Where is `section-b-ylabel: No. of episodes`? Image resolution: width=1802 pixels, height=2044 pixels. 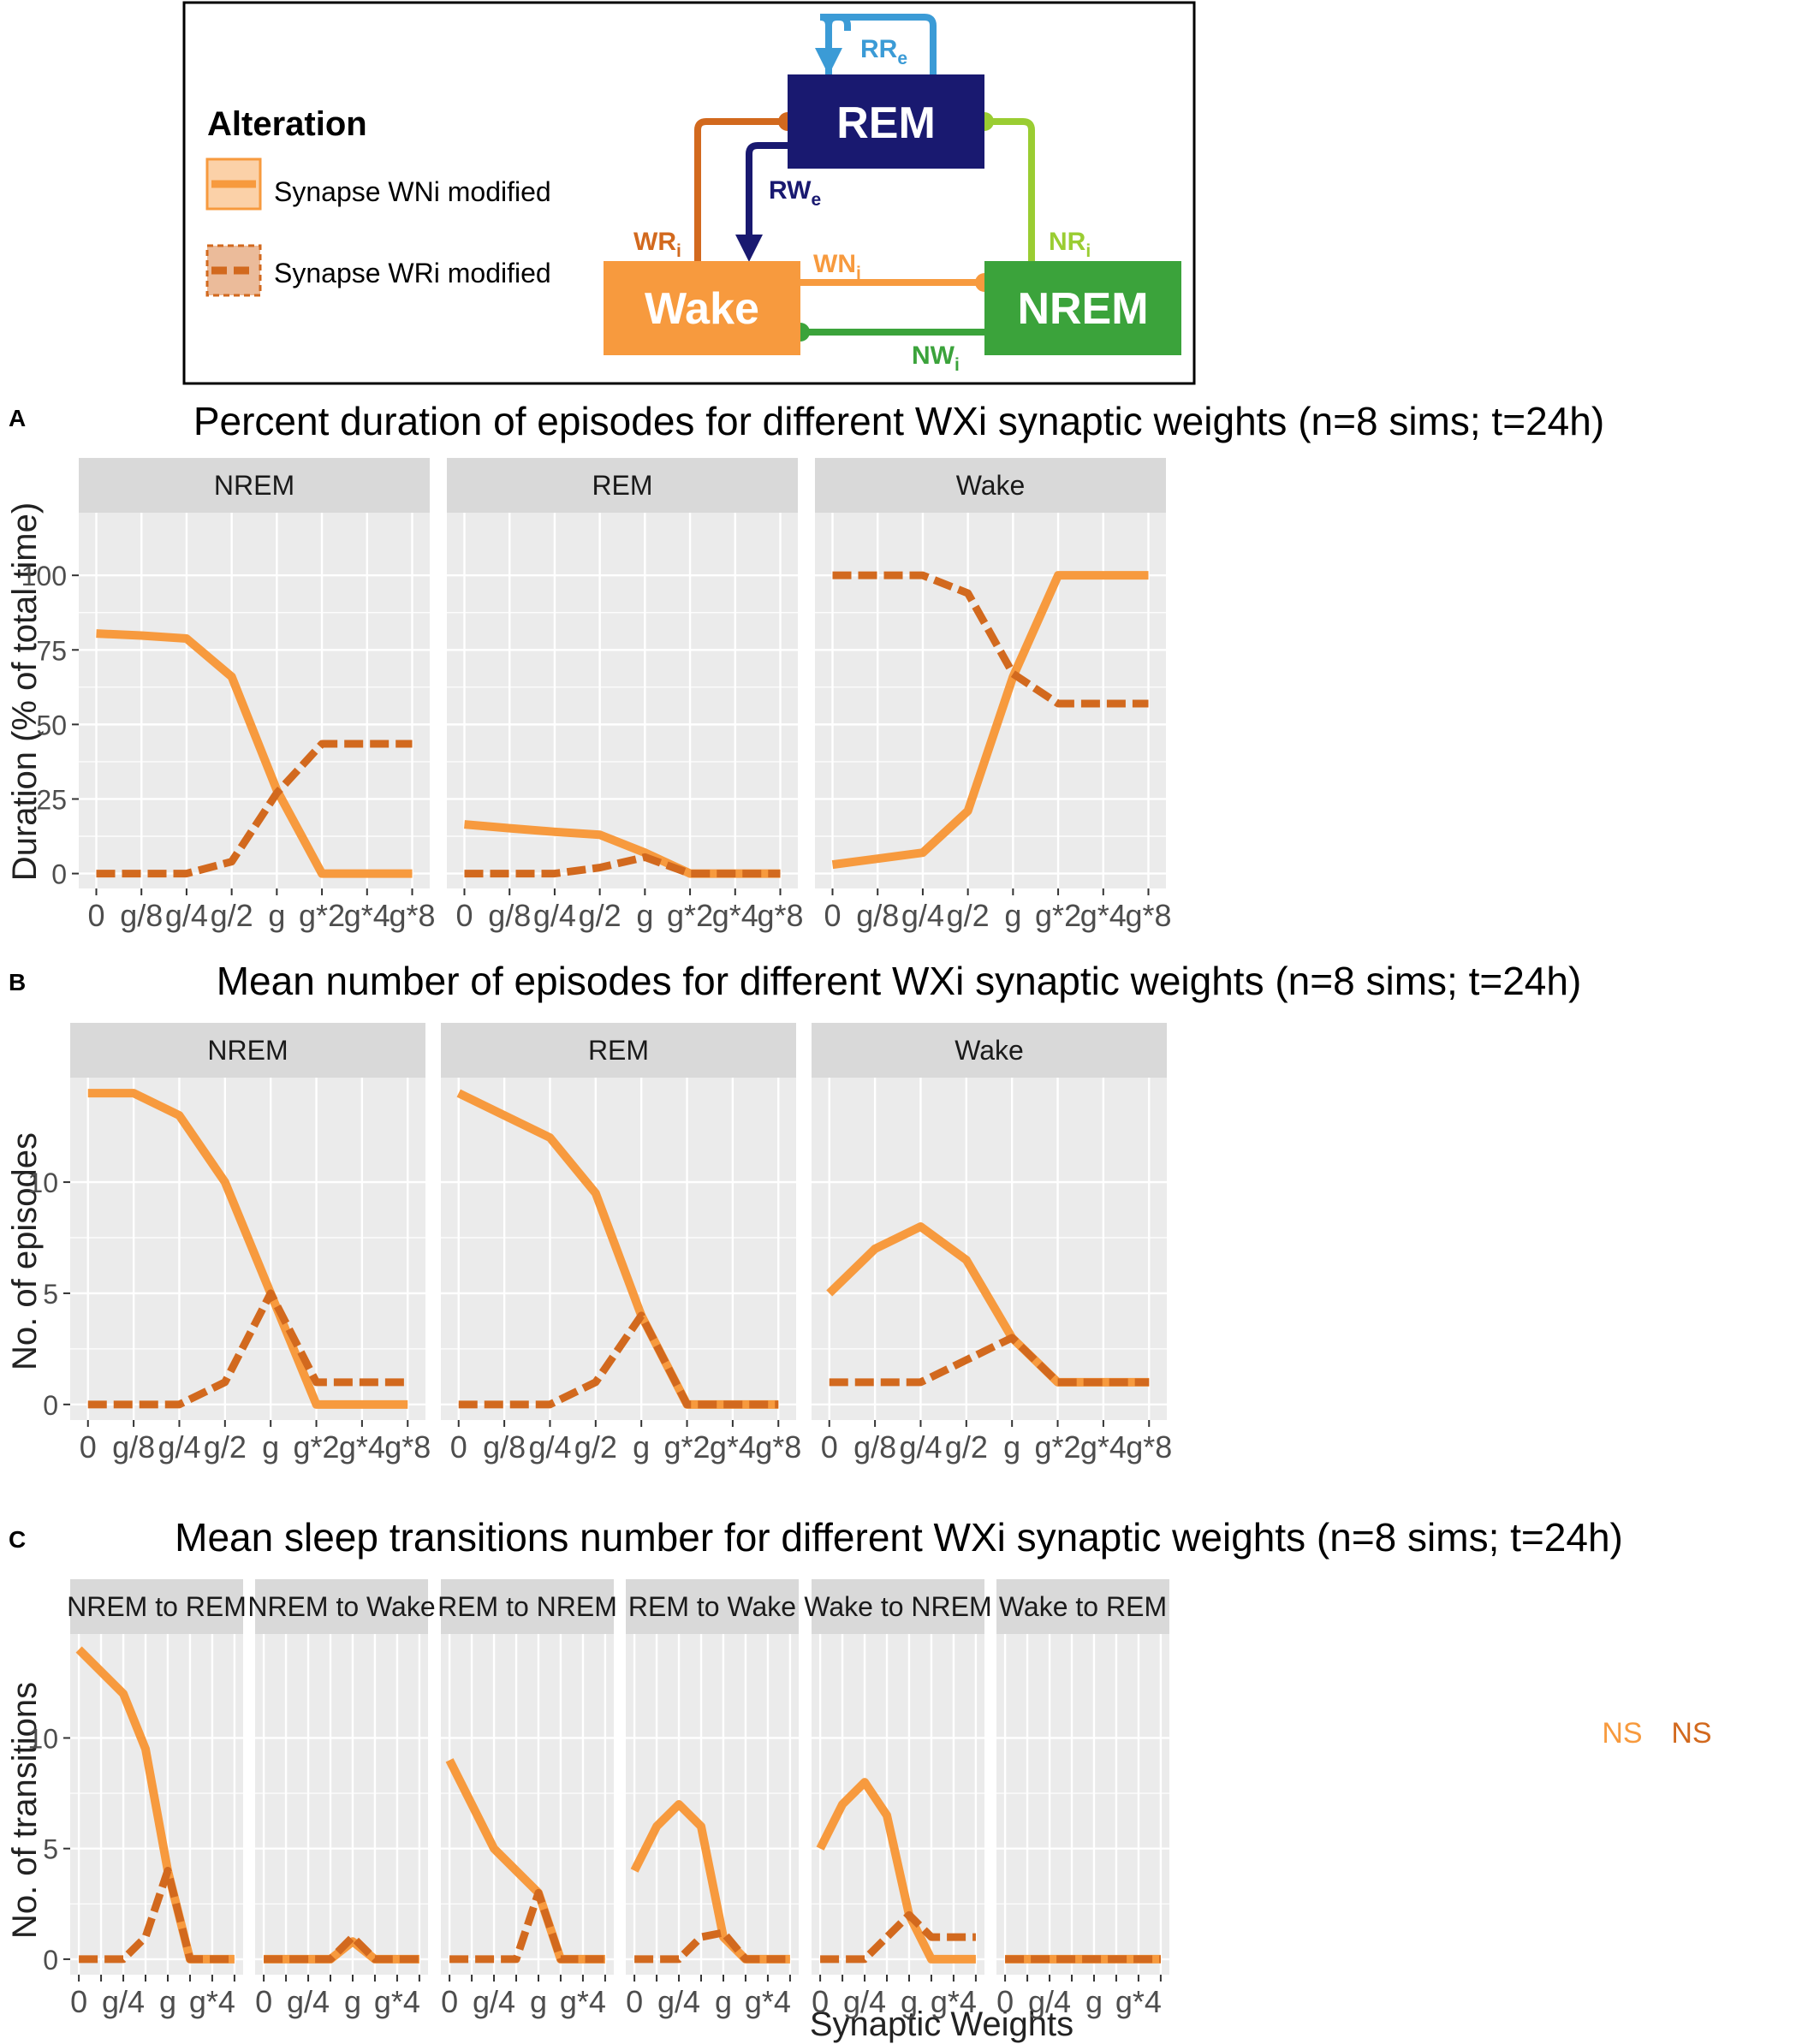 section-b-ylabel: No. of episodes is located at coordinates (25, 1251).